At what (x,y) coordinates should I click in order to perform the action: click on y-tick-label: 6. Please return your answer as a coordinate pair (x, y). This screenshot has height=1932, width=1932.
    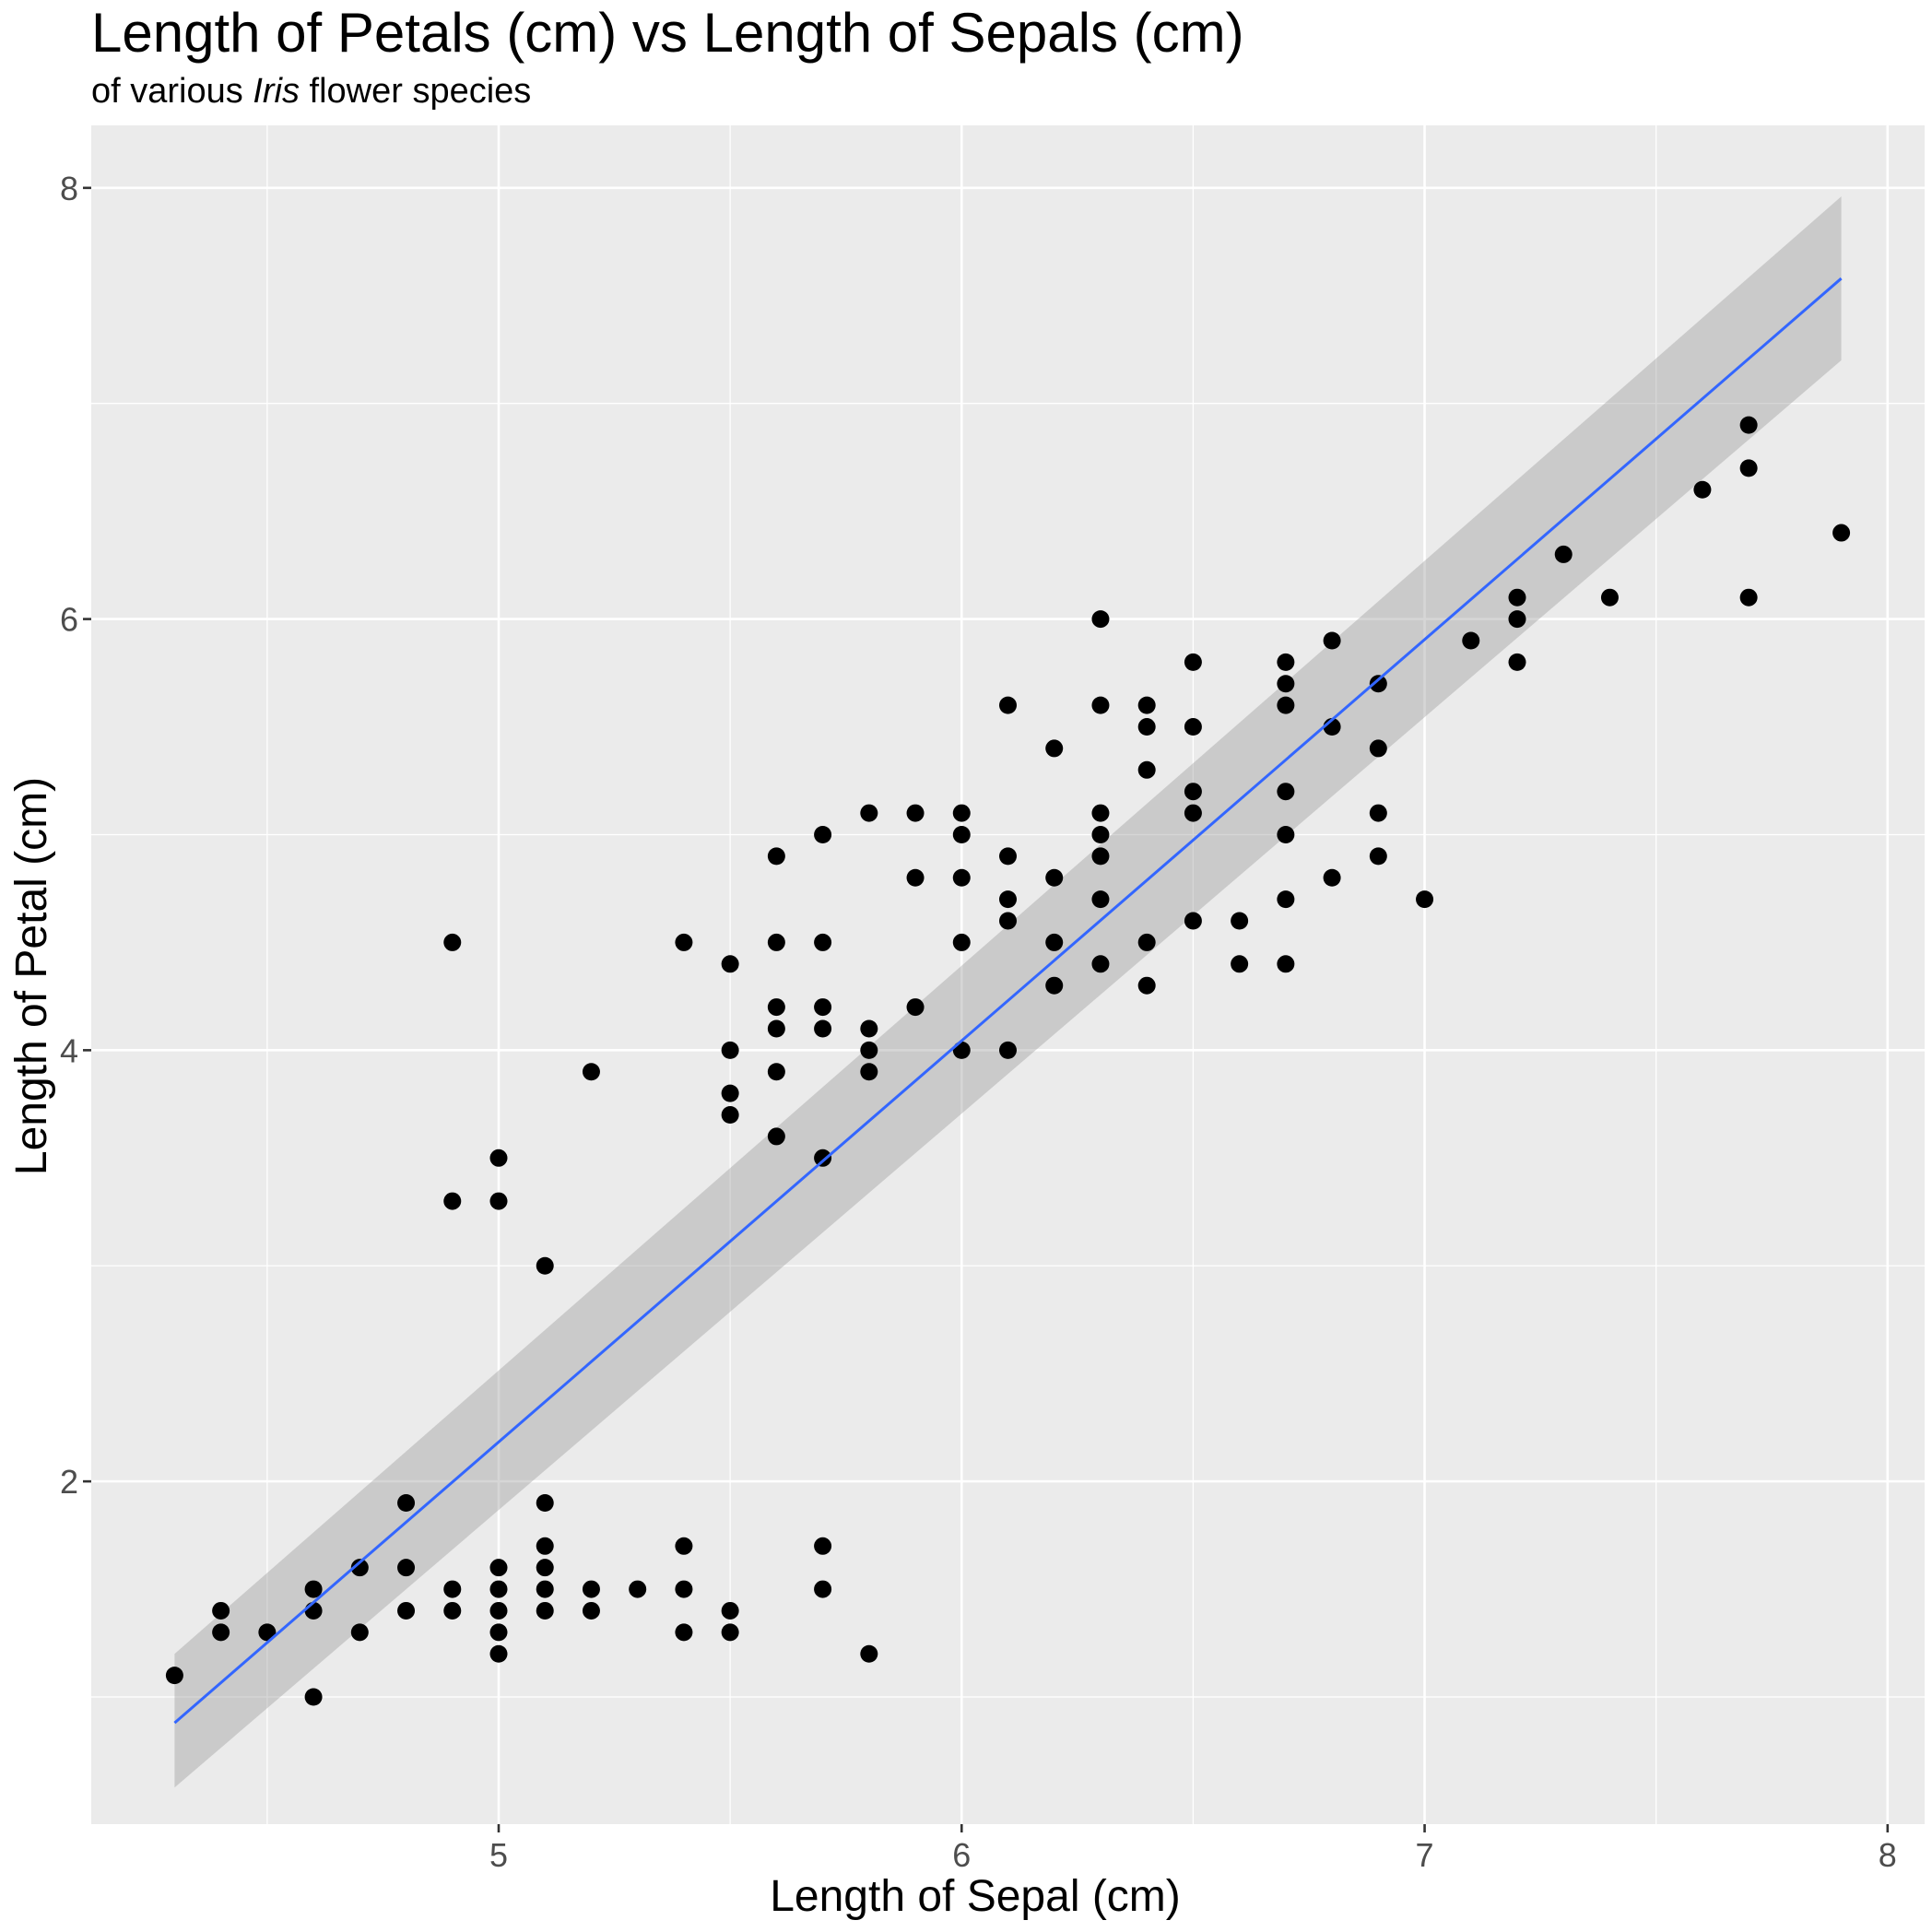
    Looking at the image, I should click on (69, 620).